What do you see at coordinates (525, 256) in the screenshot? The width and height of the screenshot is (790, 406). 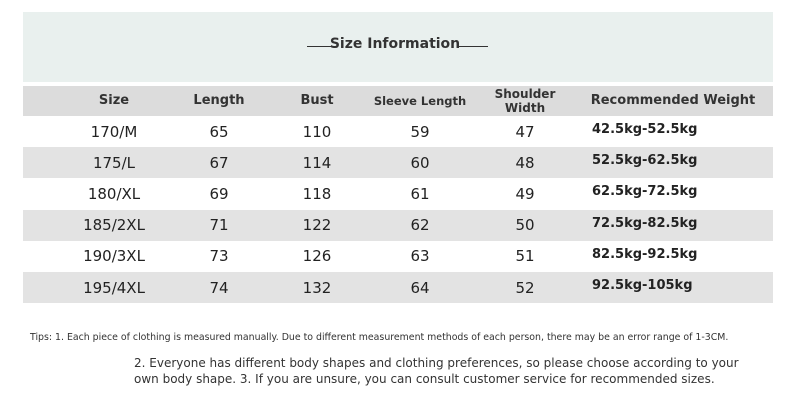 I see `table-cell: 51` at bounding box center [525, 256].